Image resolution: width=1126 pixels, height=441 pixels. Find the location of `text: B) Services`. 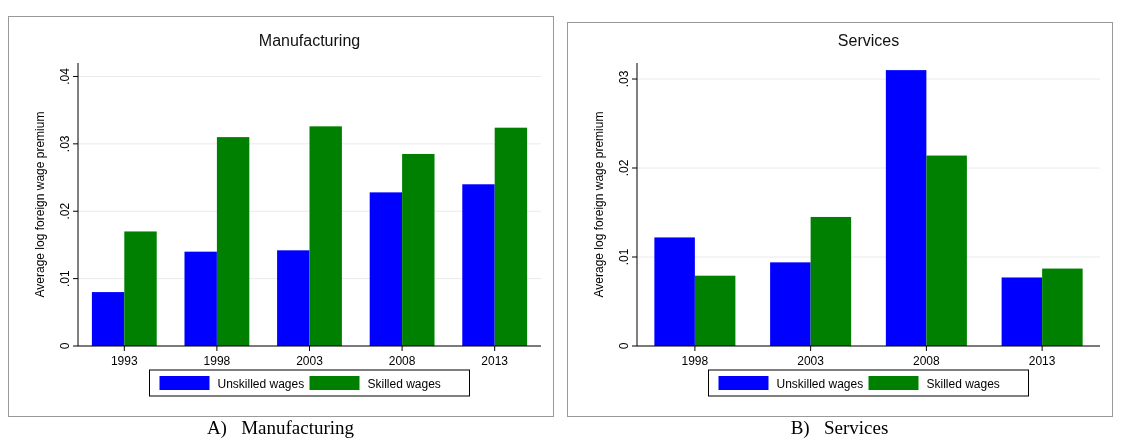

text: B) Services is located at coordinates (839, 428).